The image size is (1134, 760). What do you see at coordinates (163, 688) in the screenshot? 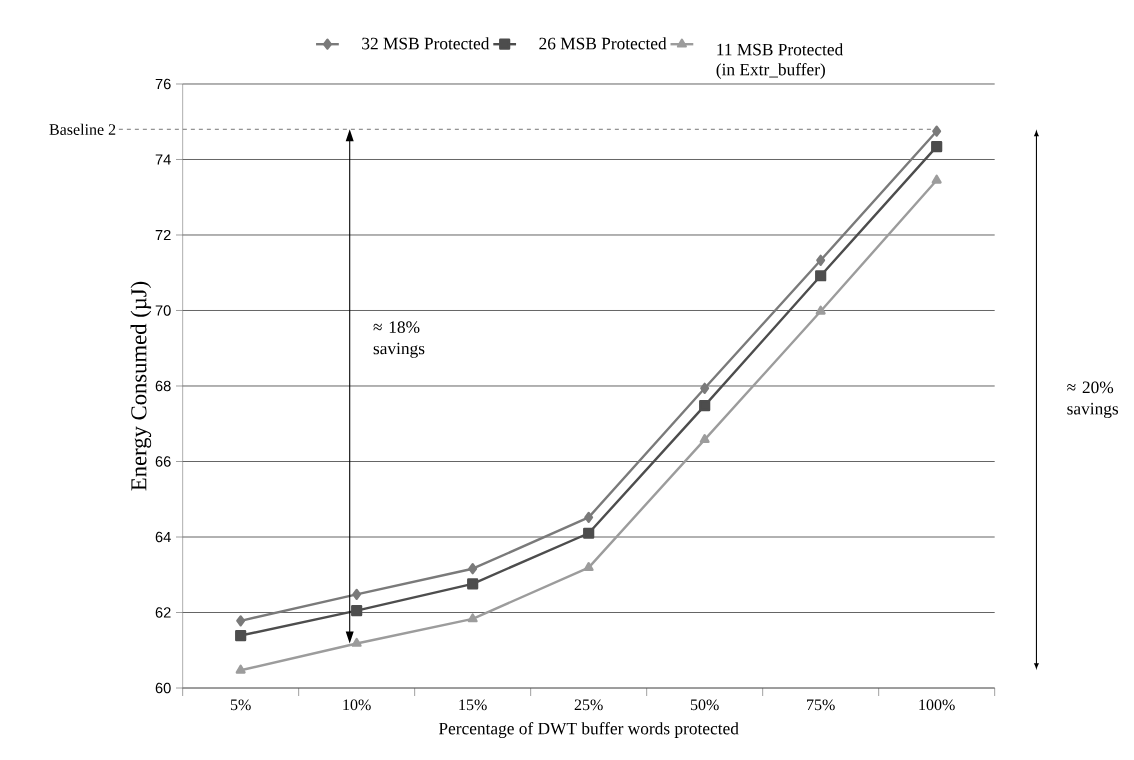
I see `y-tick-label: 60` at bounding box center [163, 688].